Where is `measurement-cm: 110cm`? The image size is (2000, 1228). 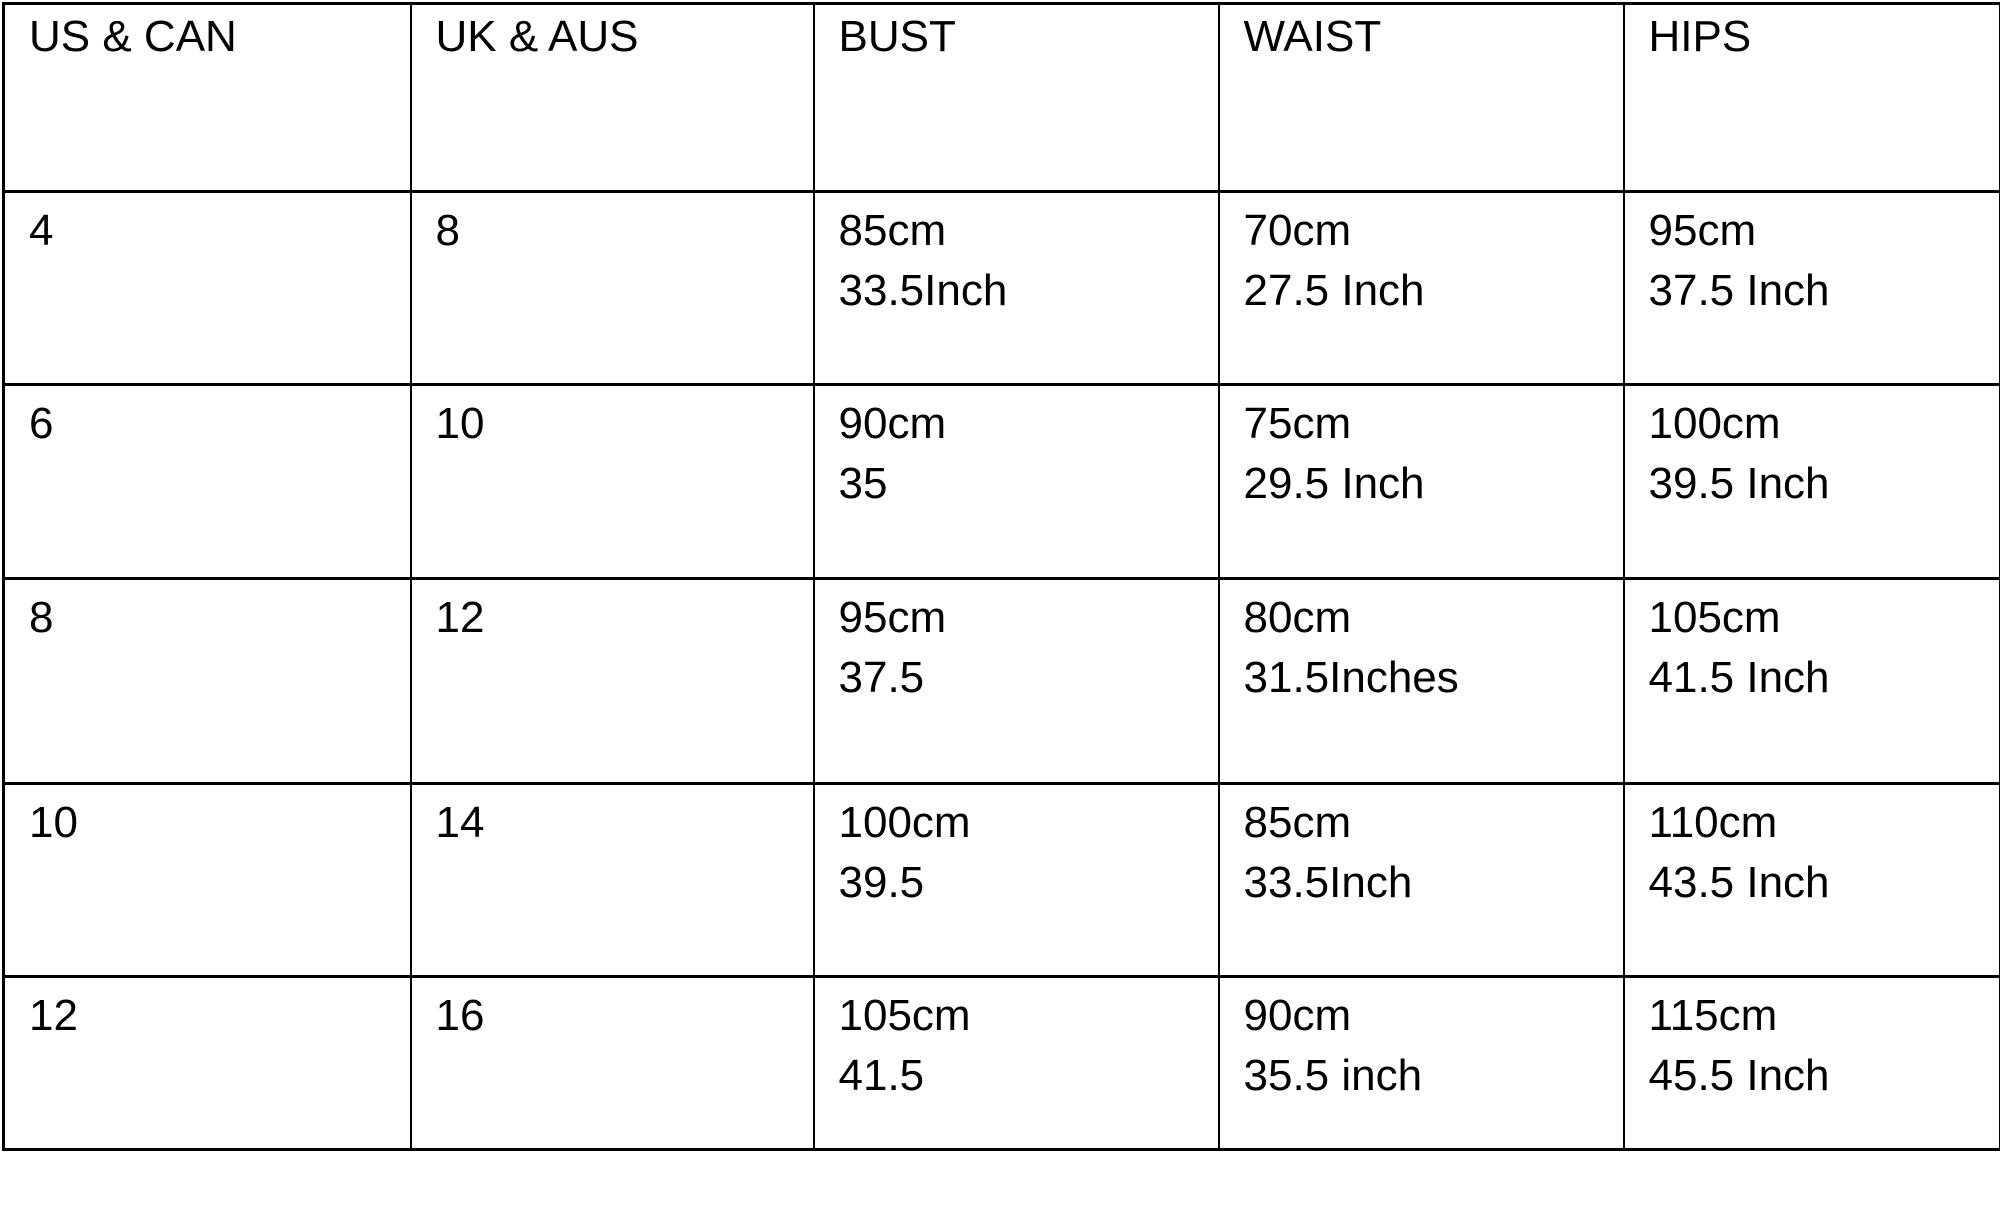
measurement-cm: 110cm is located at coordinates (1819, 823).